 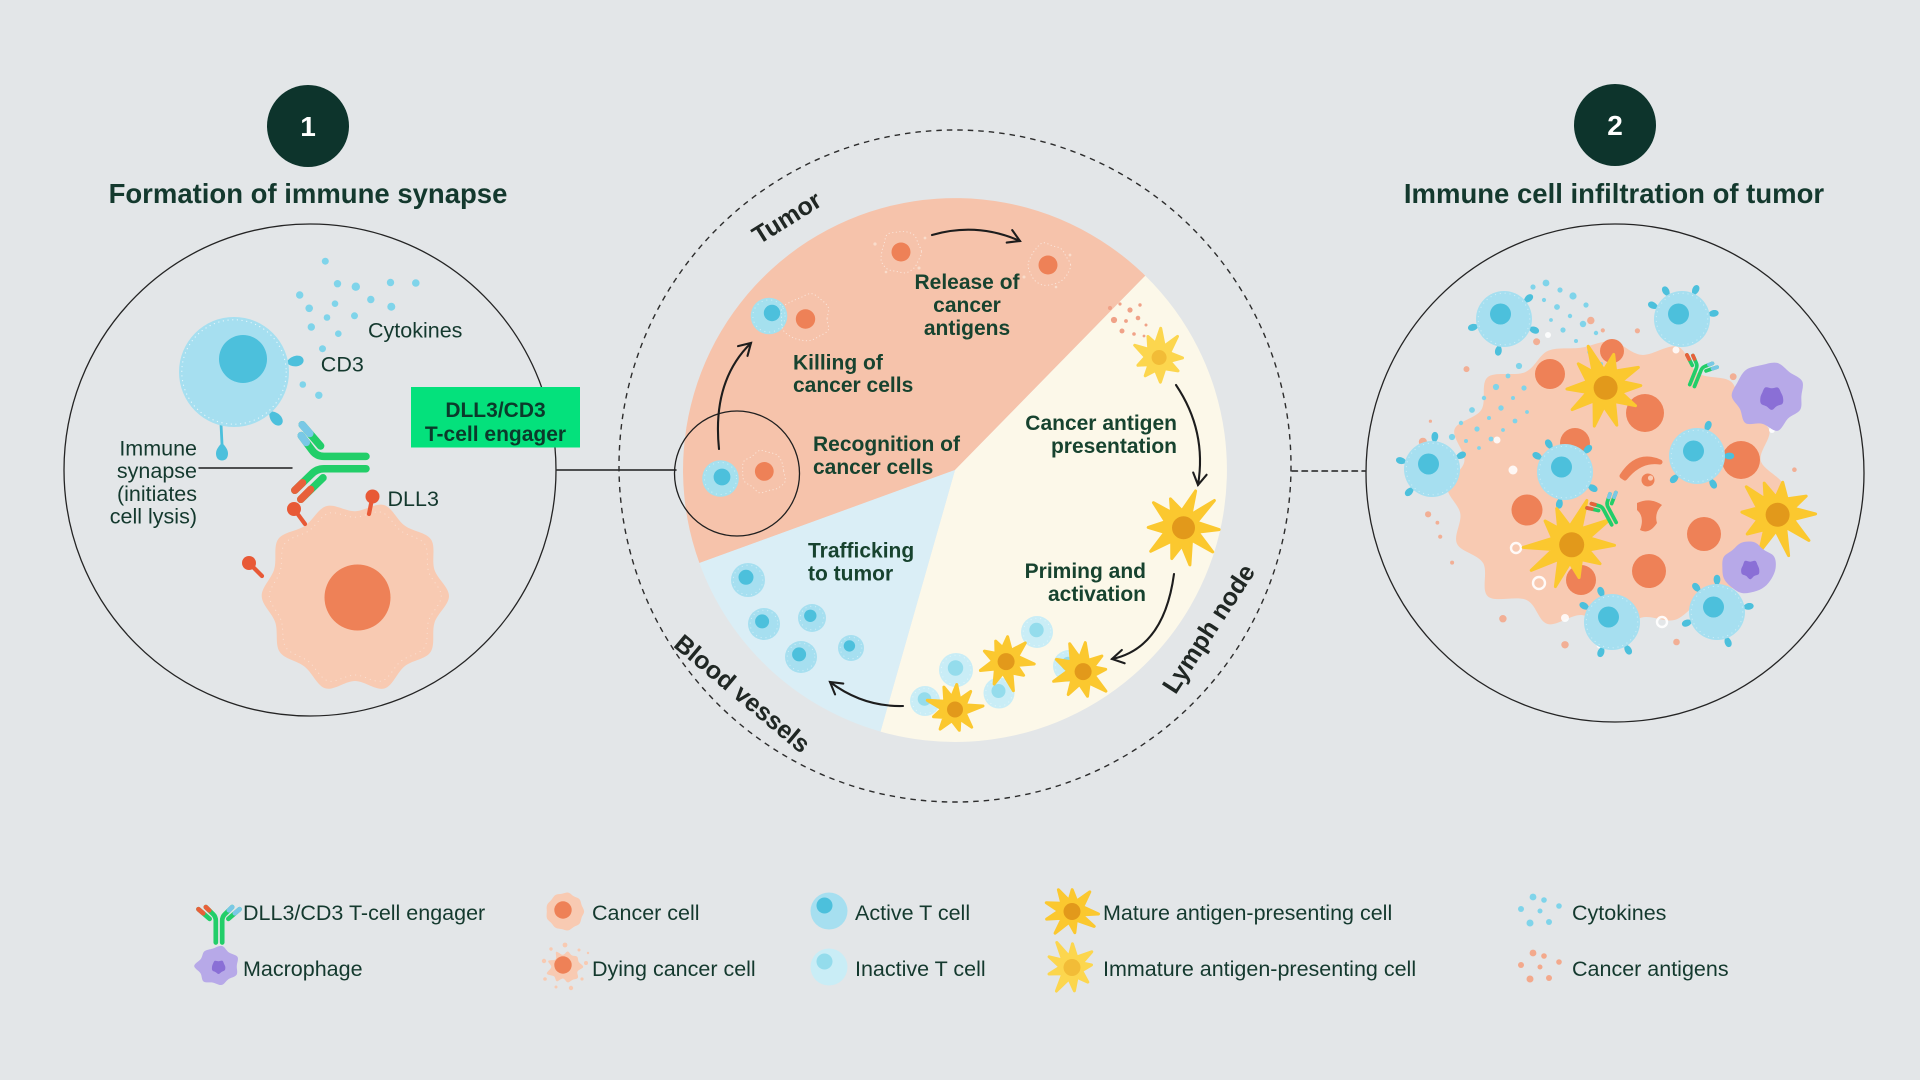 I want to click on trafficking-to-tumor-group: Trafficking to tumor, so click(x=822, y=624).